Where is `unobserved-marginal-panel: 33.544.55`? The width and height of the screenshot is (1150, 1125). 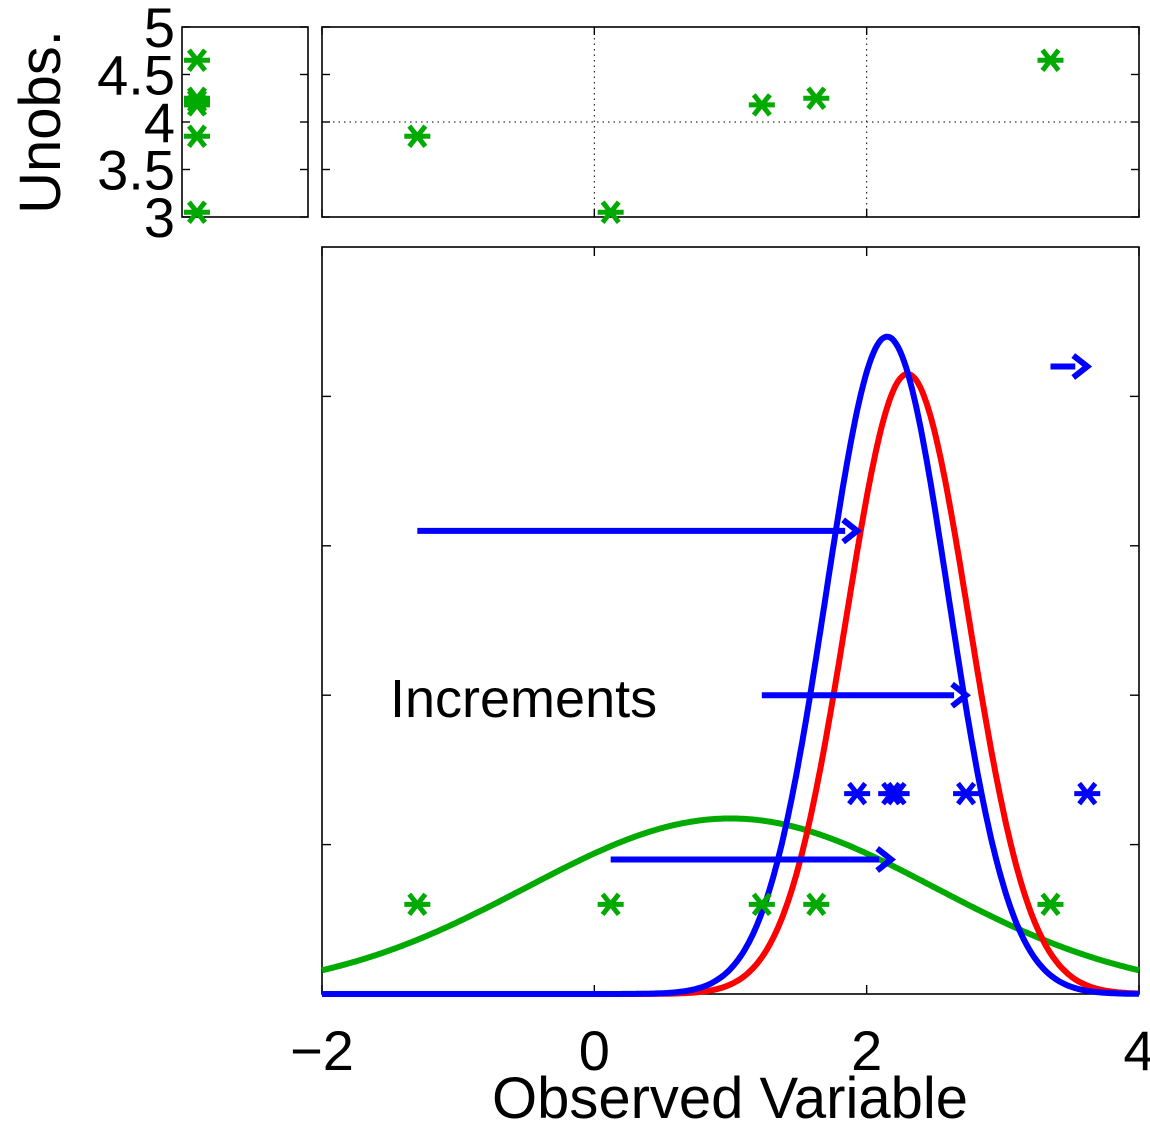
unobserved-marginal-panel: 33.544.55 is located at coordinates (203, 124).